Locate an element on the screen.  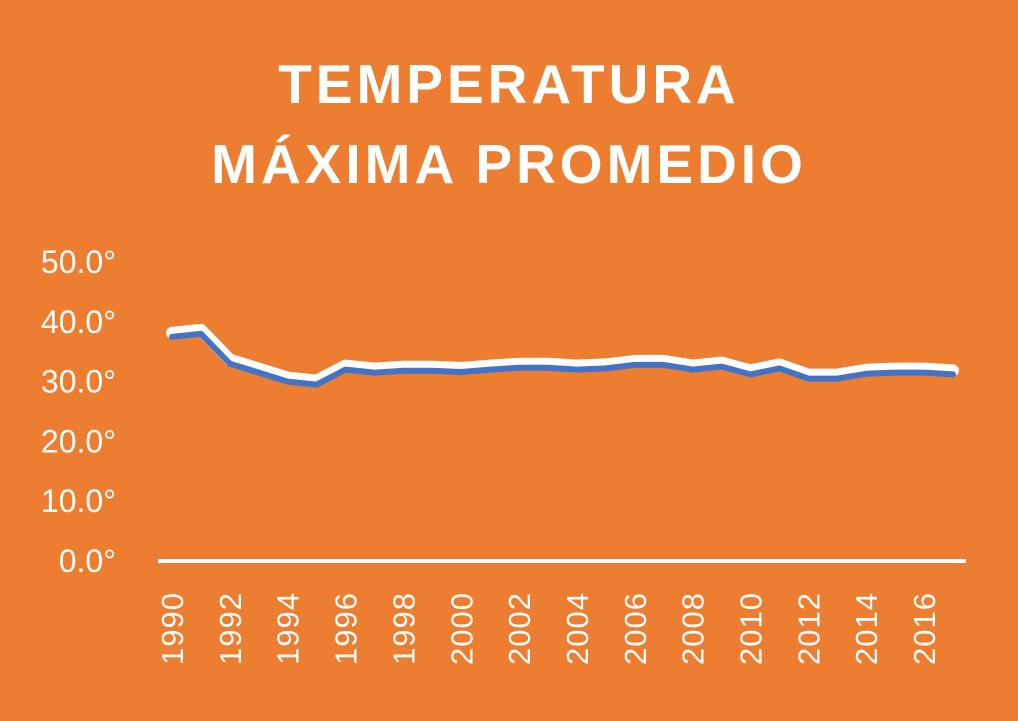
series-line is located at coordinates (562, 359).